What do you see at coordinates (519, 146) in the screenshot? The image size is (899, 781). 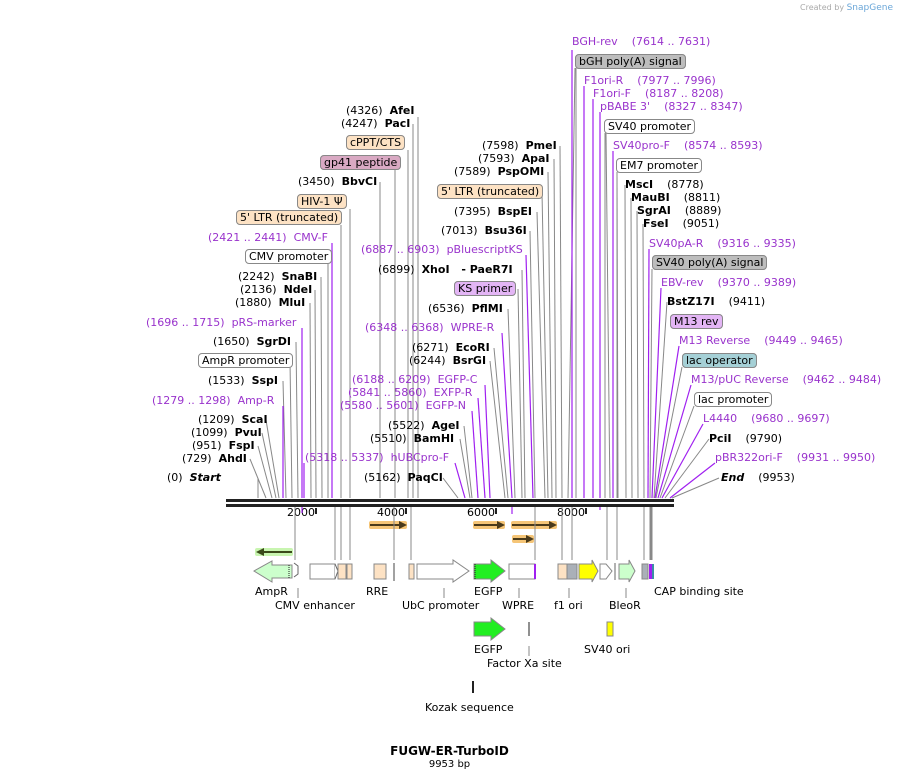 I see `enzyme-label-pmei: (7598) PmeI` at bounding box center [519, 146].